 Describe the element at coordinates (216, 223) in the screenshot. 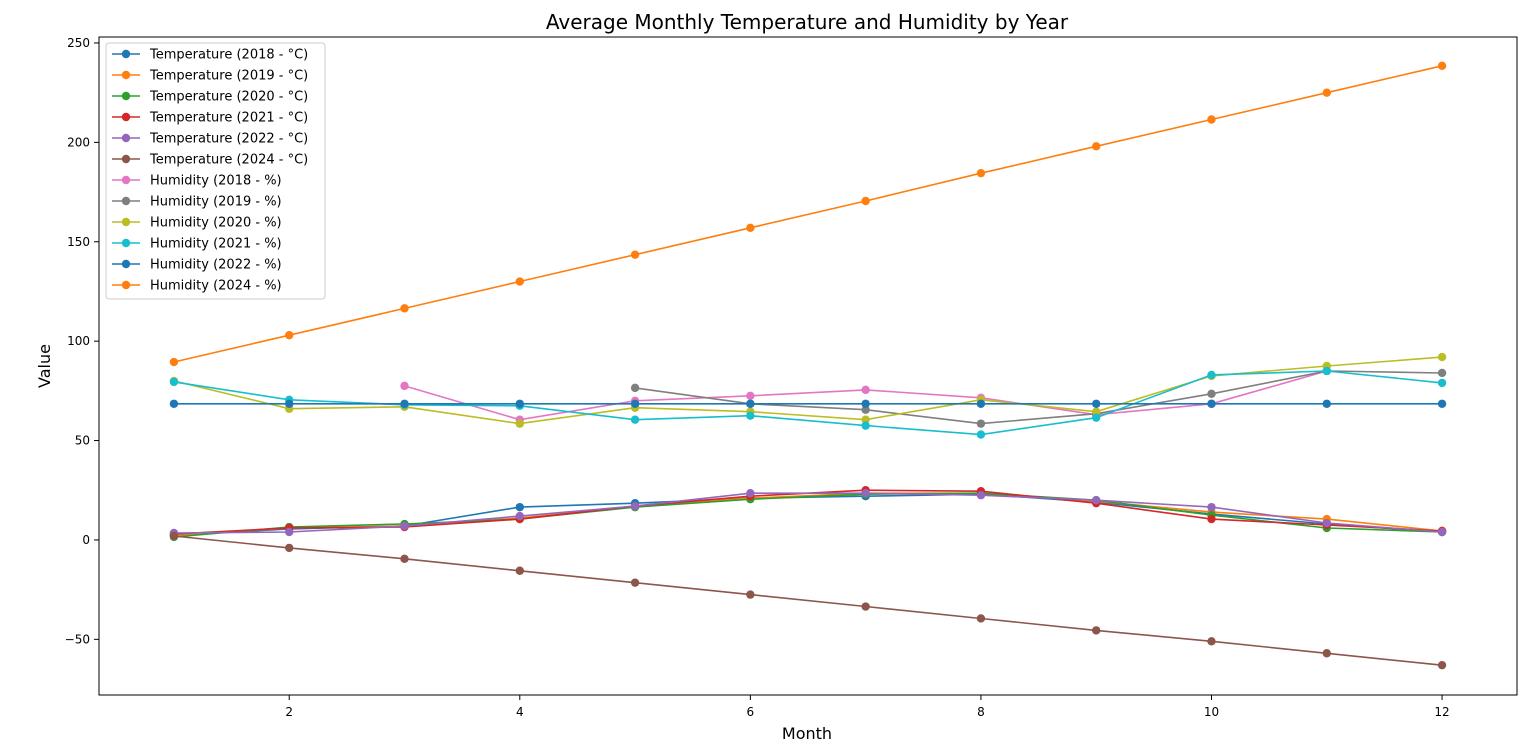

I see `legend-label: Humidity (2020 - %)` at that location.